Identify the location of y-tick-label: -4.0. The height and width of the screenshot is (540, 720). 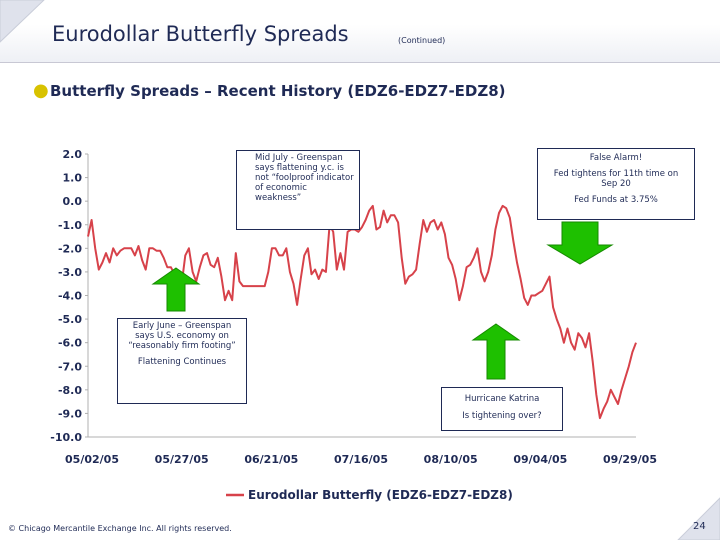
(70, 296).